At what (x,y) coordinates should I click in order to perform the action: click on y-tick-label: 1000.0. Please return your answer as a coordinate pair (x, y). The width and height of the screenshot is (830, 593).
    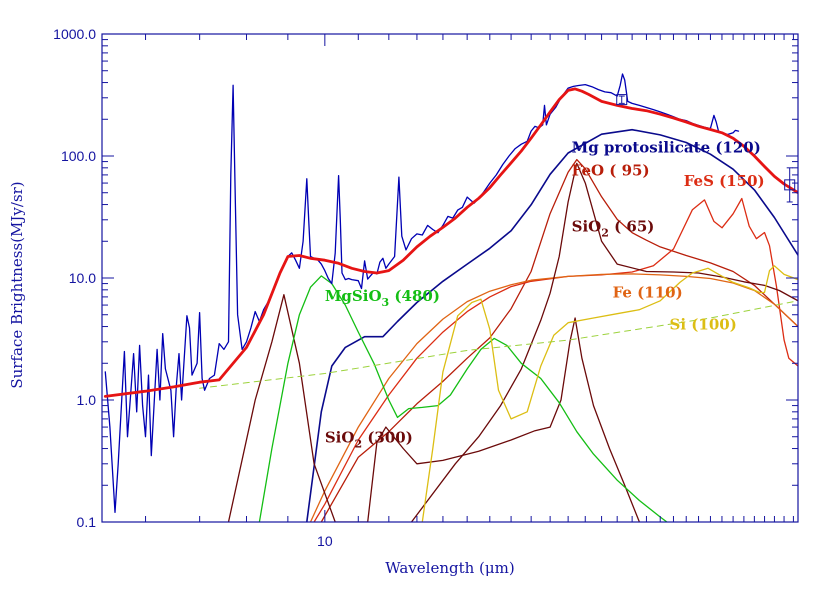
    Looking at the image, I should click on (74, 34).